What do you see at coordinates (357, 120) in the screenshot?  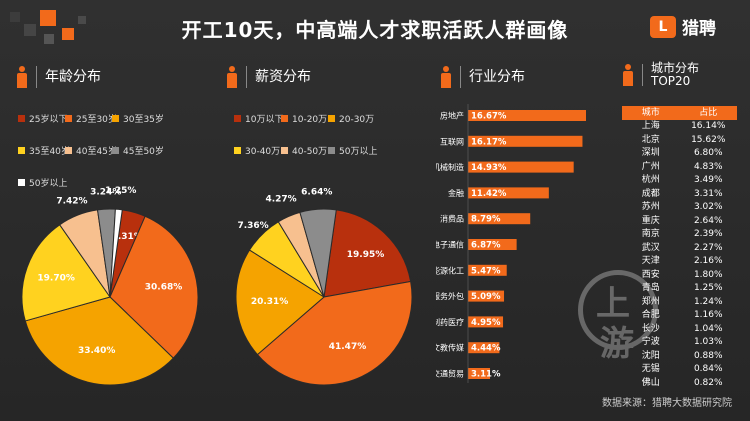 I see `salary-legend-label: 20-30万` at bounding box center [357, 120].